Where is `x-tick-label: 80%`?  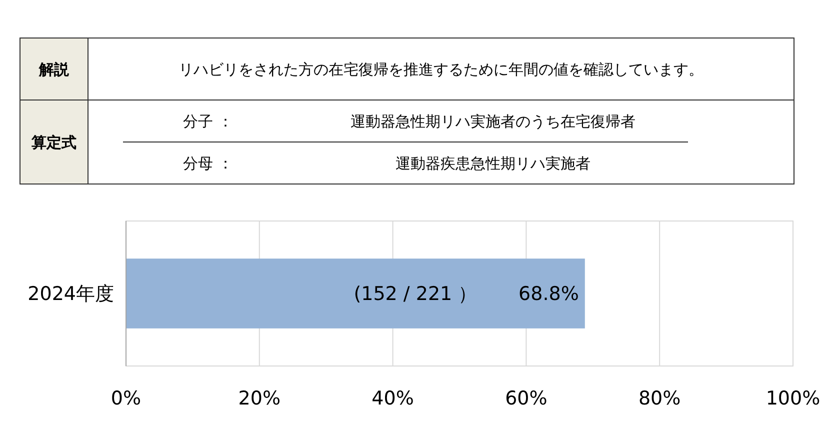
x-tick-label: 80% is located at coordinates (659, 399).